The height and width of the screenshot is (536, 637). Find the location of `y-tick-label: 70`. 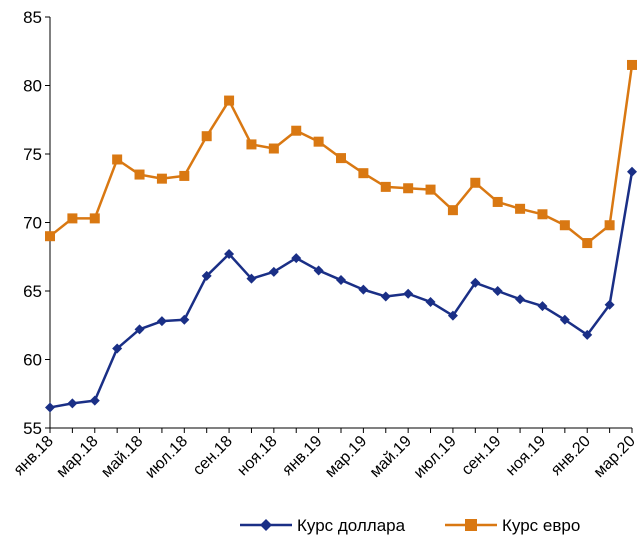

y-tick-label: 70 is located at coordinates (32, 223).